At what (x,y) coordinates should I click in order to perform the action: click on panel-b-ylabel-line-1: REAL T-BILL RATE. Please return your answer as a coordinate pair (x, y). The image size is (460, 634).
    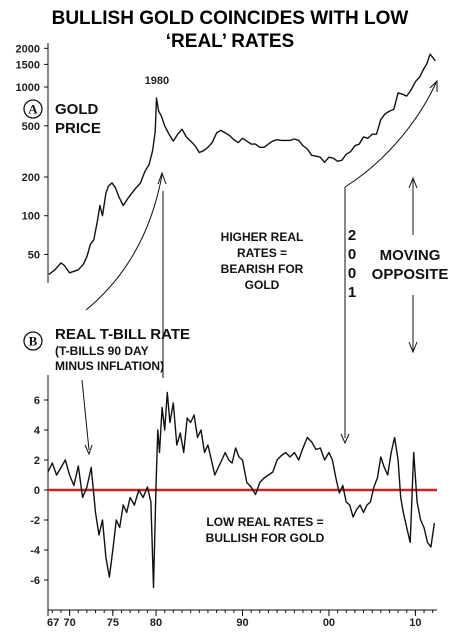
    Looking at the image, I should click on (122, 334).